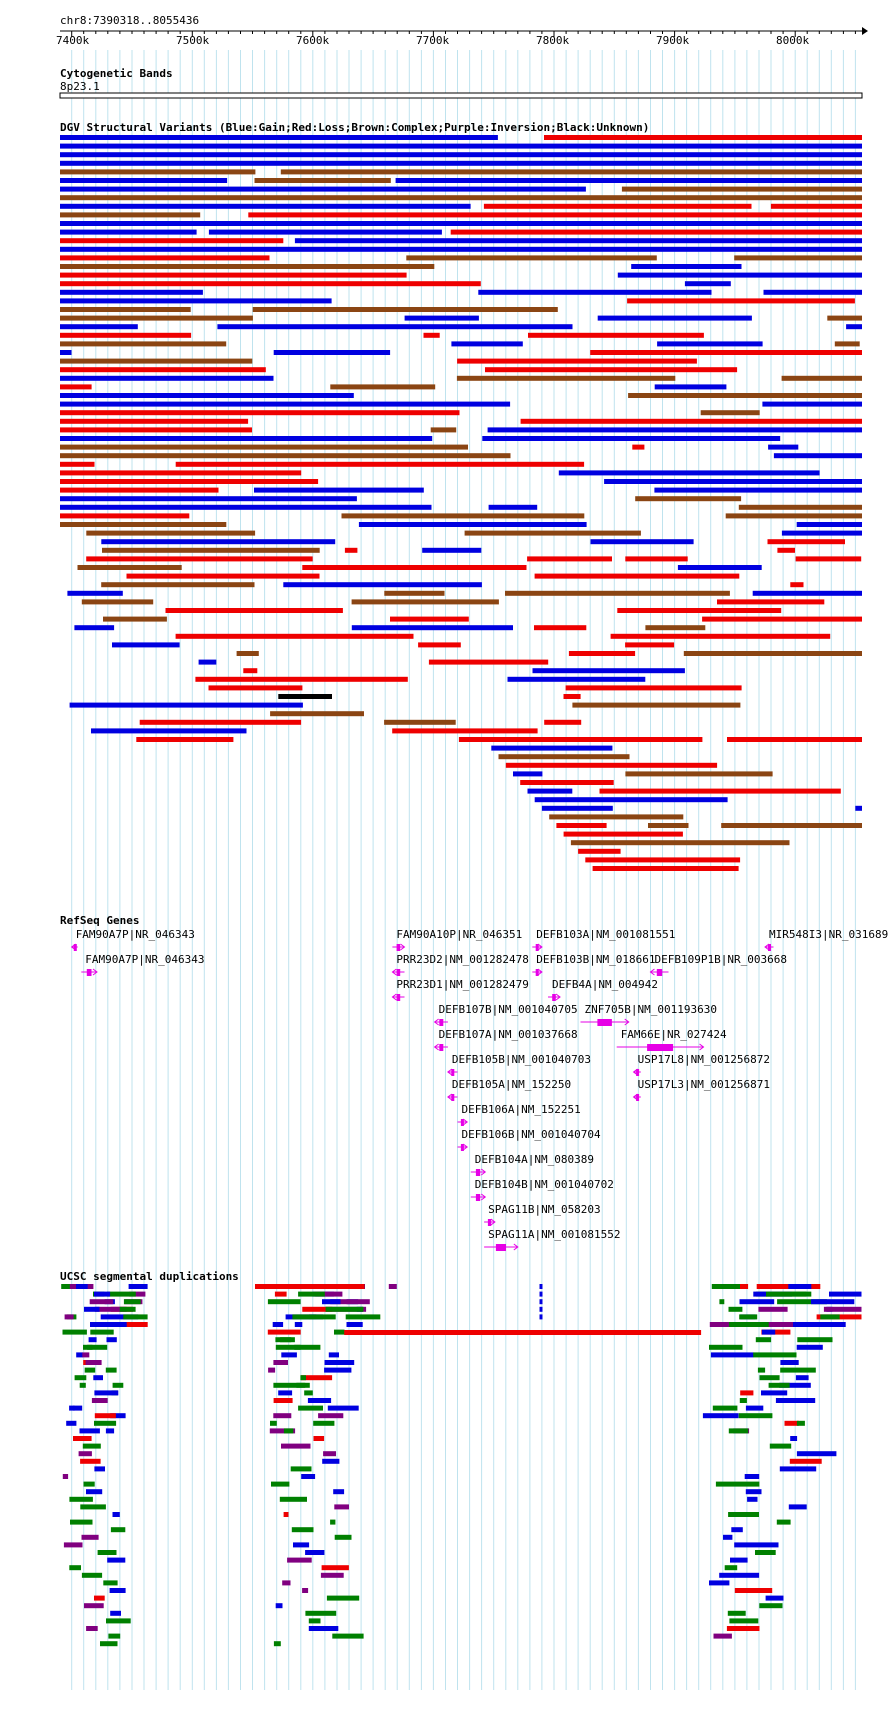 This screenshot has height=1717, width=890. What do you see at coordinates (461, 95) in the screenshot?
I see `cytoband-ideogram` at bounding box center [461, 95].